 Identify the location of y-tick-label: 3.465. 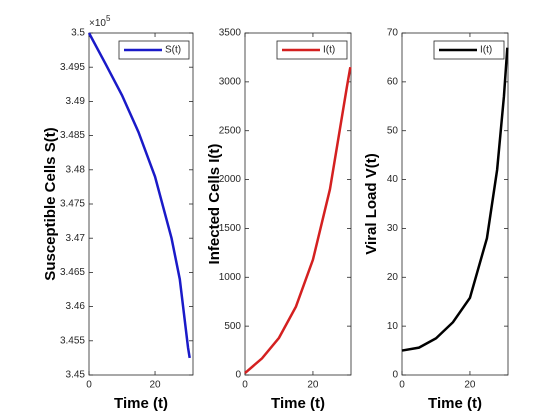
(72, 272).